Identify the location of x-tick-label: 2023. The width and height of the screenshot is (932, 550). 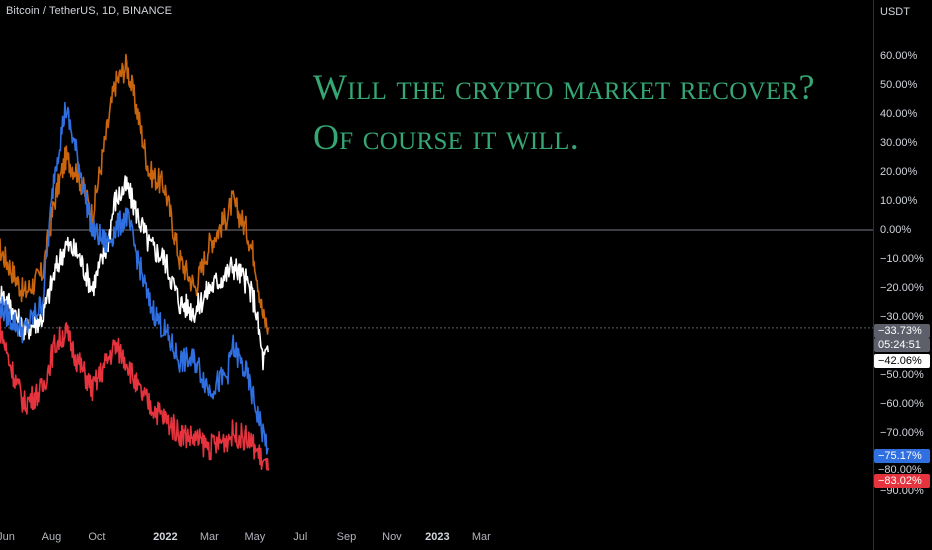
(437, 537).